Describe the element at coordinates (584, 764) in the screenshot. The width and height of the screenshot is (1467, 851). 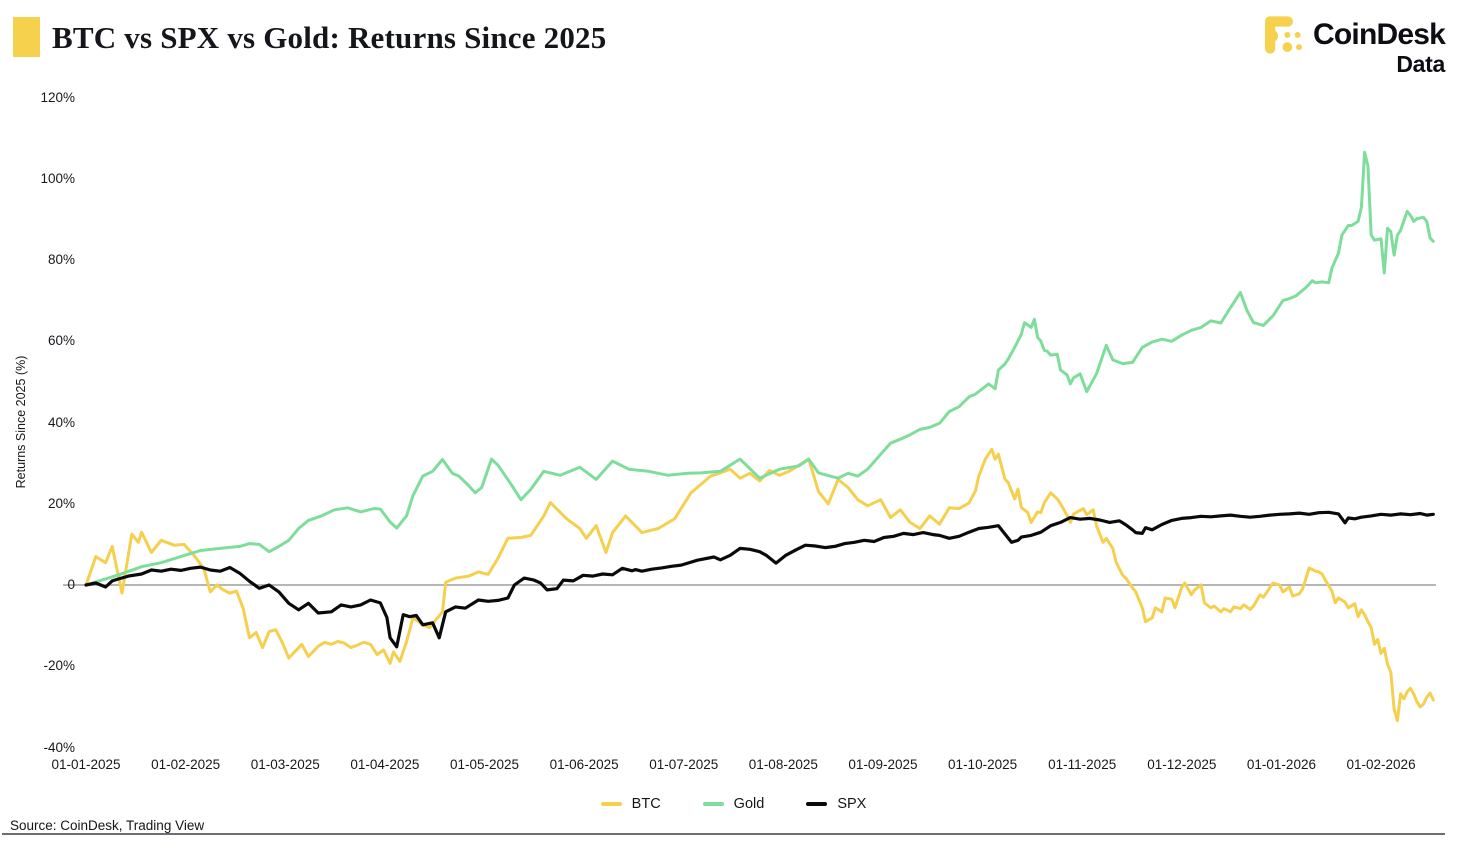
I see `x-tick-label: 01-06-2025` at that location.